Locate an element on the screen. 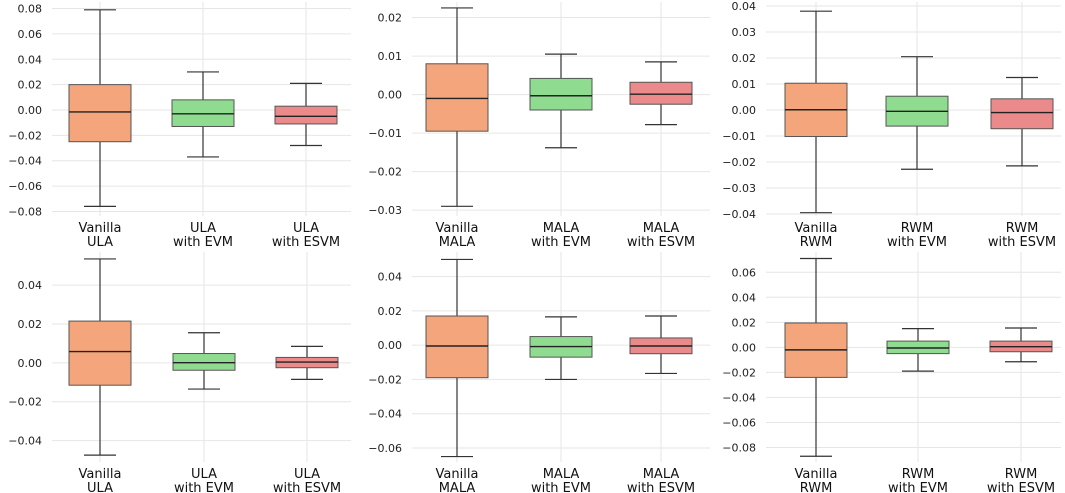 The image size is (1065, 493). y-tick-label: 0.08 is located at coordinates (30, 9).